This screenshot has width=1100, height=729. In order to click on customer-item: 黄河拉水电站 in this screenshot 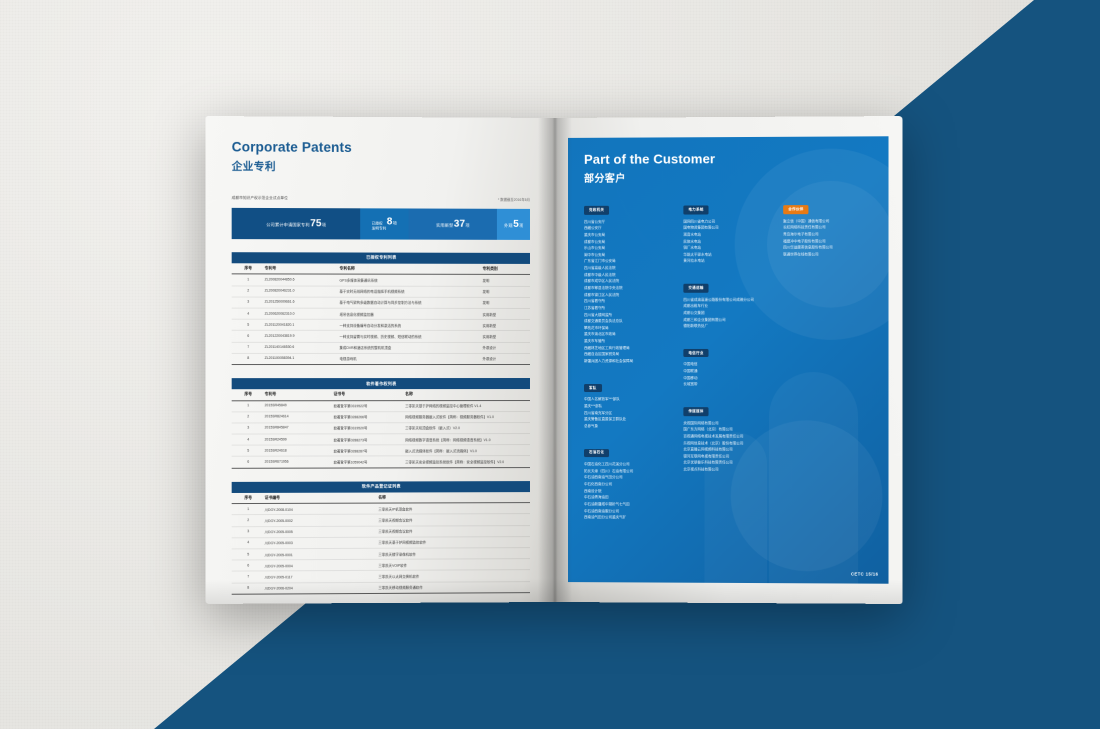, I will do `click(694, 261)`.